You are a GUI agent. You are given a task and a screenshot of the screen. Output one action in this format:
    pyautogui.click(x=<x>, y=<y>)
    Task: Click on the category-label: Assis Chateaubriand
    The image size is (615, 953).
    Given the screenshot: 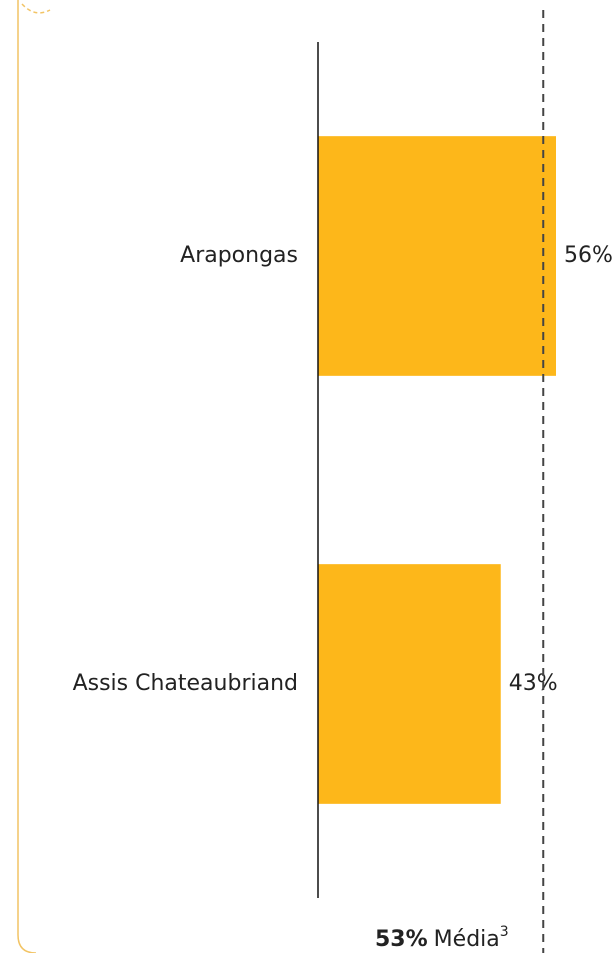 What is the action you would take?
    pyautogui.click(x=185, y=683)
    